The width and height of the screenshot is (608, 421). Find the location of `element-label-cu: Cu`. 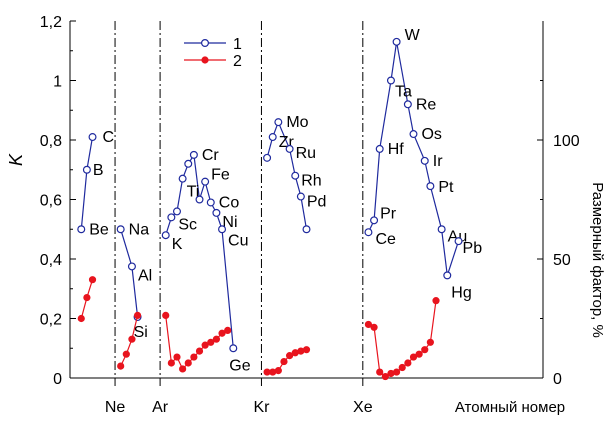

element-label-cu: Cu is located at coordinates (238, 240).